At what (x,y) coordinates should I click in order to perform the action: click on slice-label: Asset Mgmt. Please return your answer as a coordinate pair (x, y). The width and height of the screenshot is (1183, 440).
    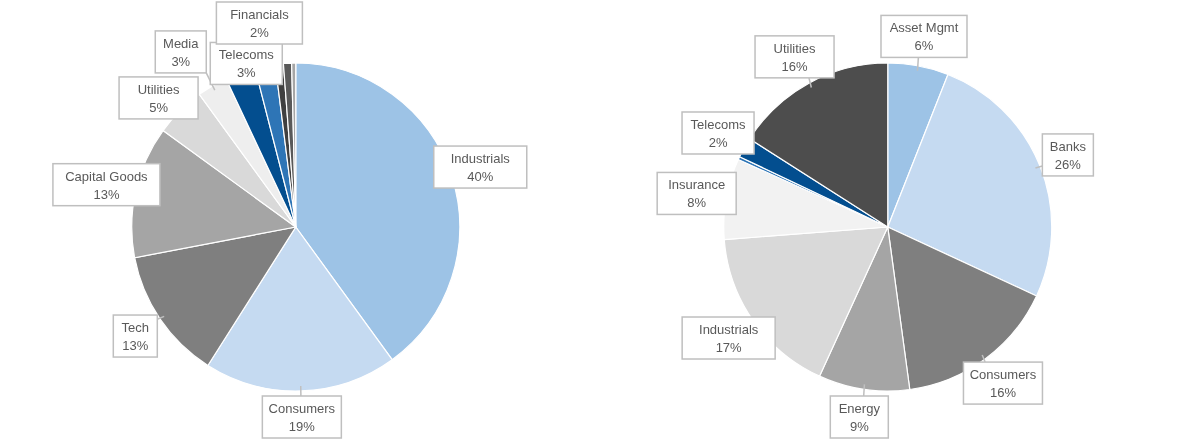
    Looking at the image, I should click on (924, 28).